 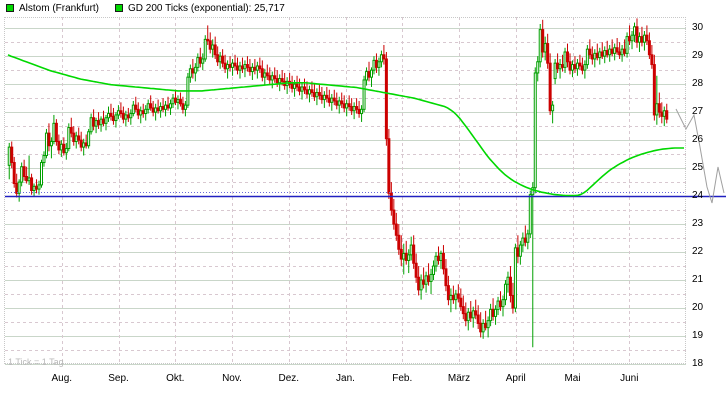 What do you see at coordinates (289, 378) in the screenshot?
I see `x-axis-label: Dez.` at bounding box center [289, 378].